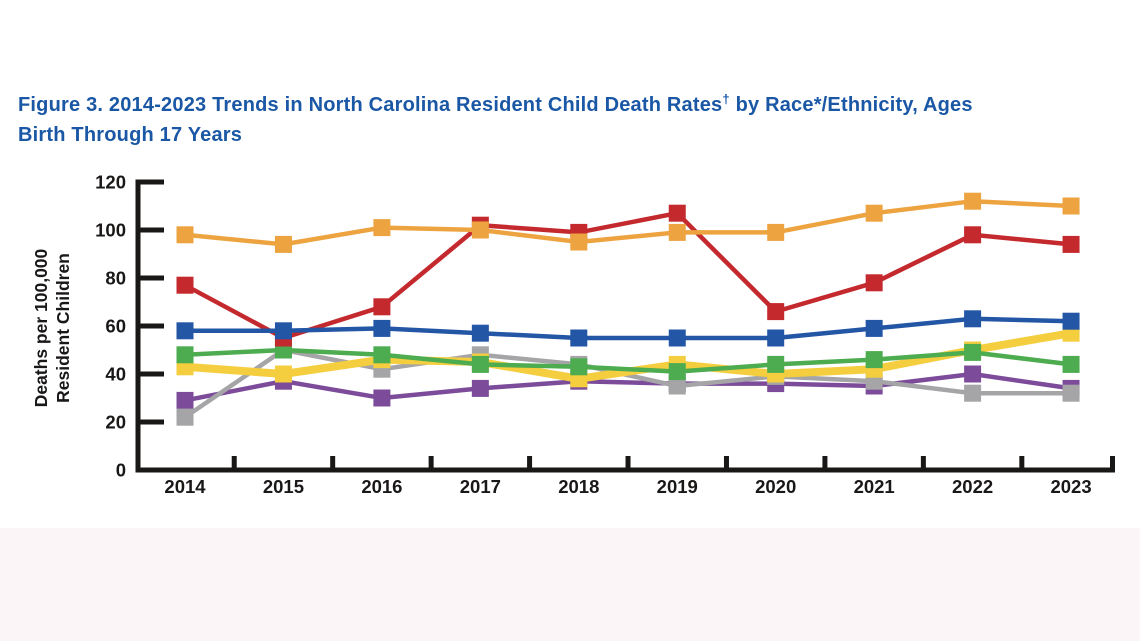 Image resolution: width=1140 pixels, height=641 pixels. I want to click on series-purple-marker-2017, so click(480, 388).